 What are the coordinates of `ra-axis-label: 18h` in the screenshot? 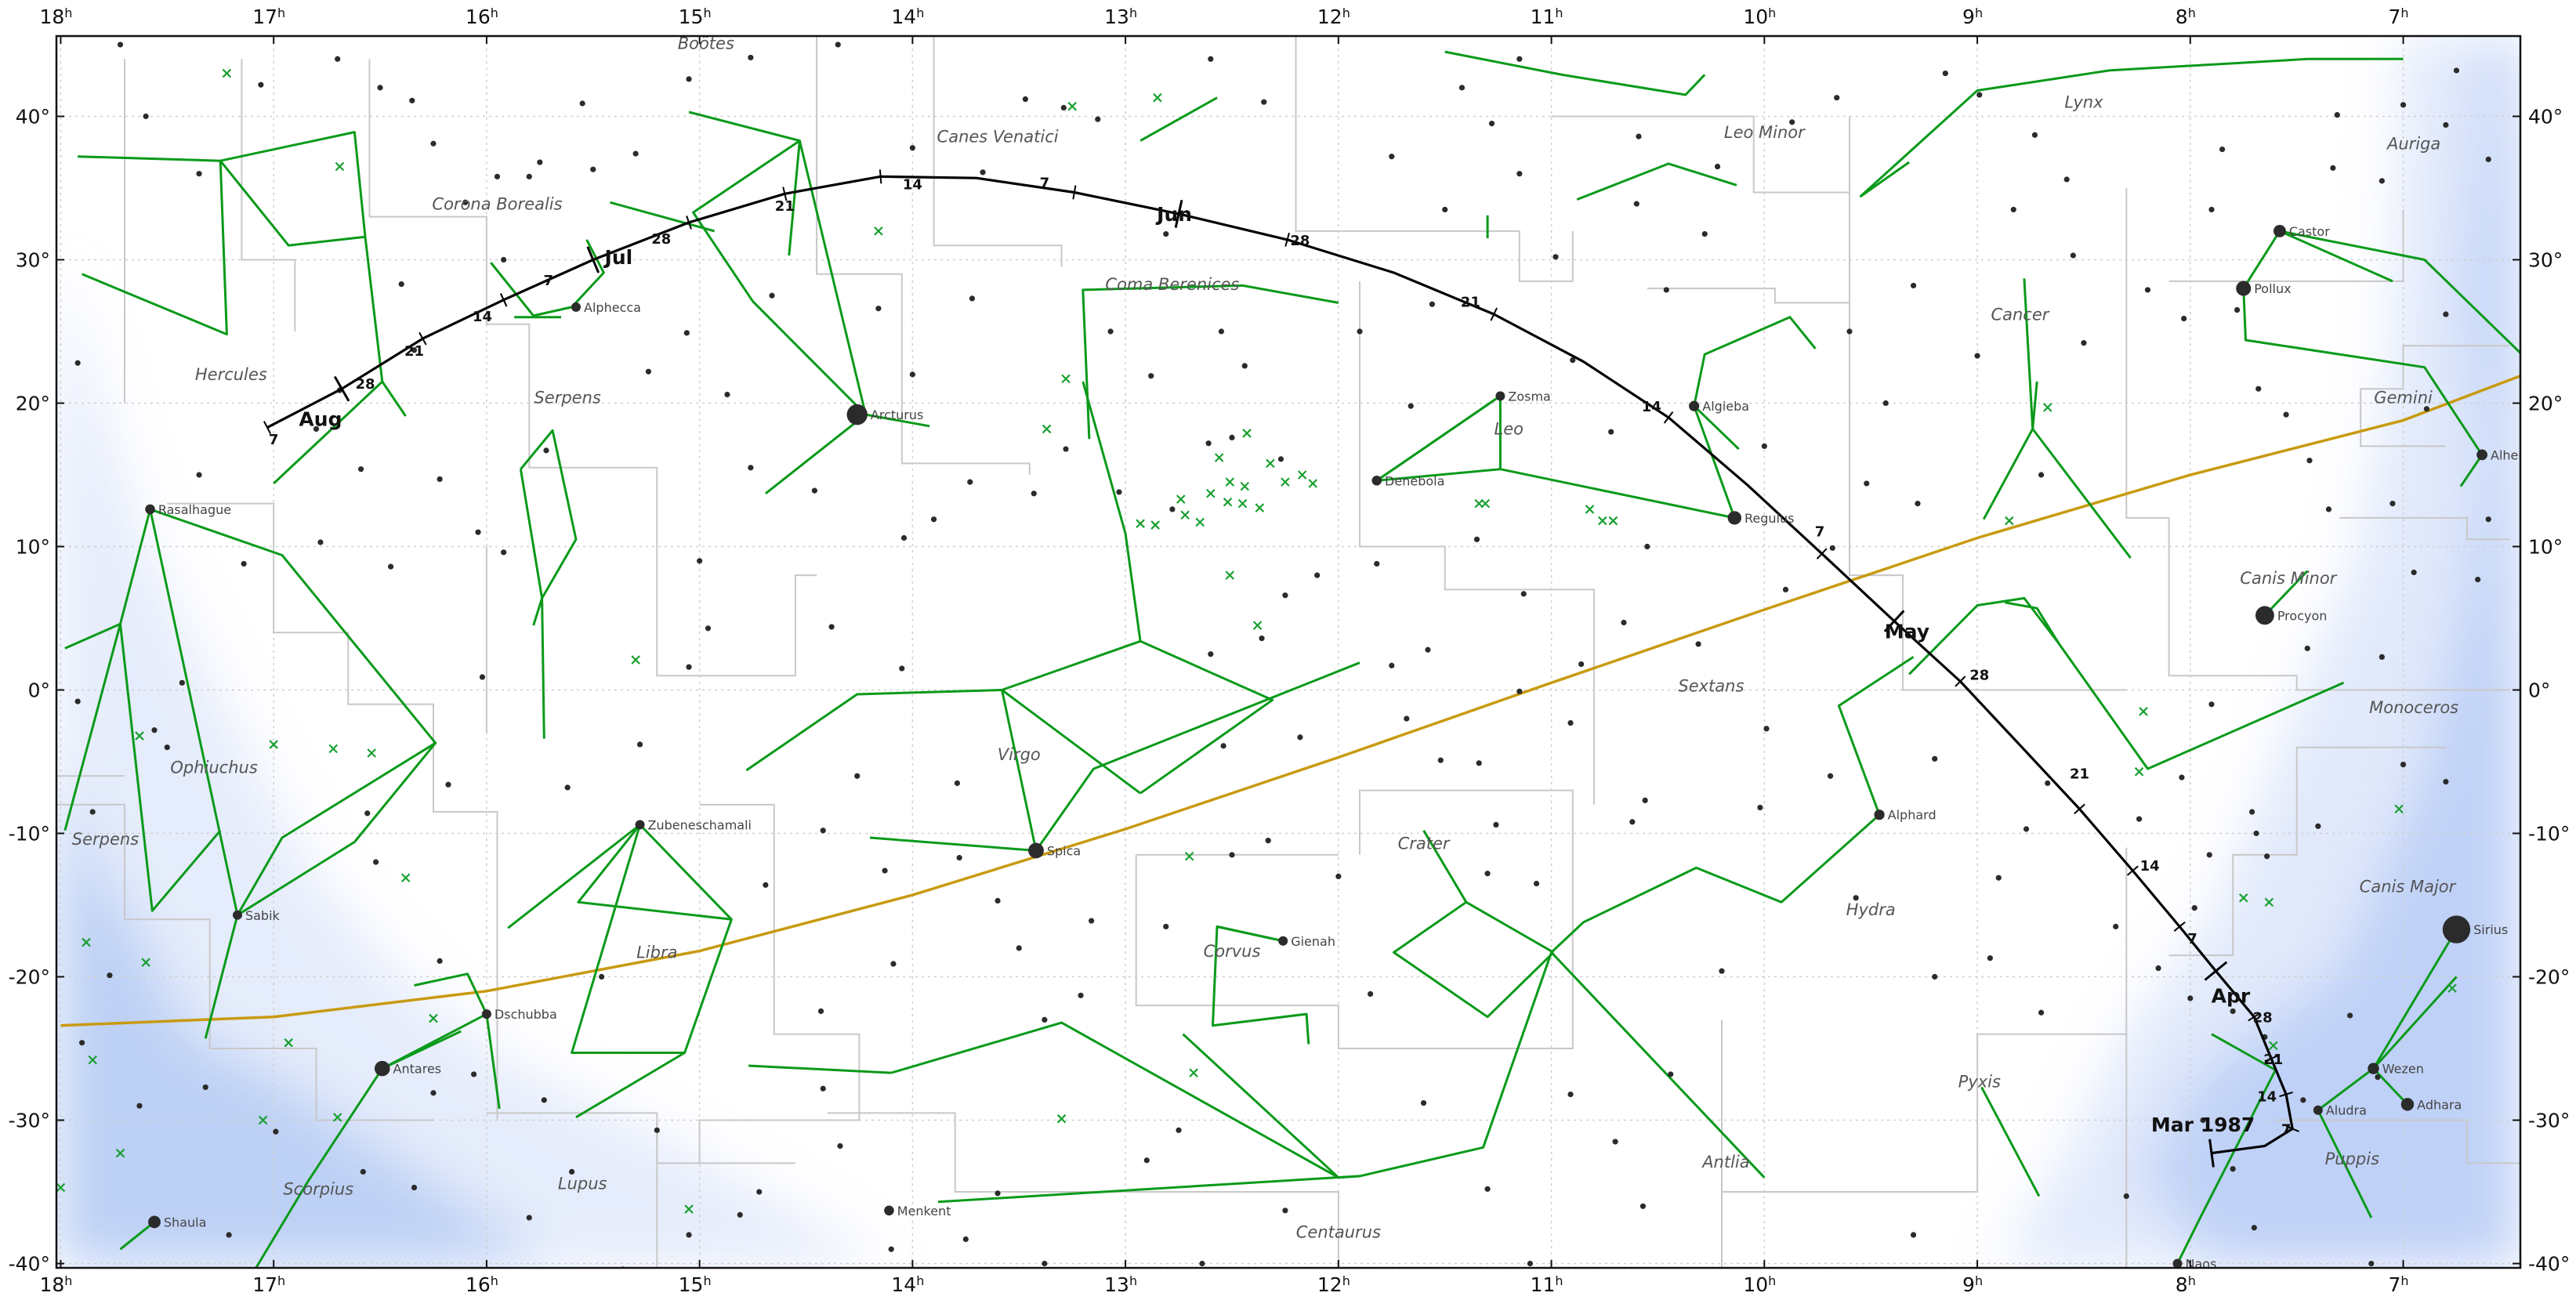 It's located at (55, 16).